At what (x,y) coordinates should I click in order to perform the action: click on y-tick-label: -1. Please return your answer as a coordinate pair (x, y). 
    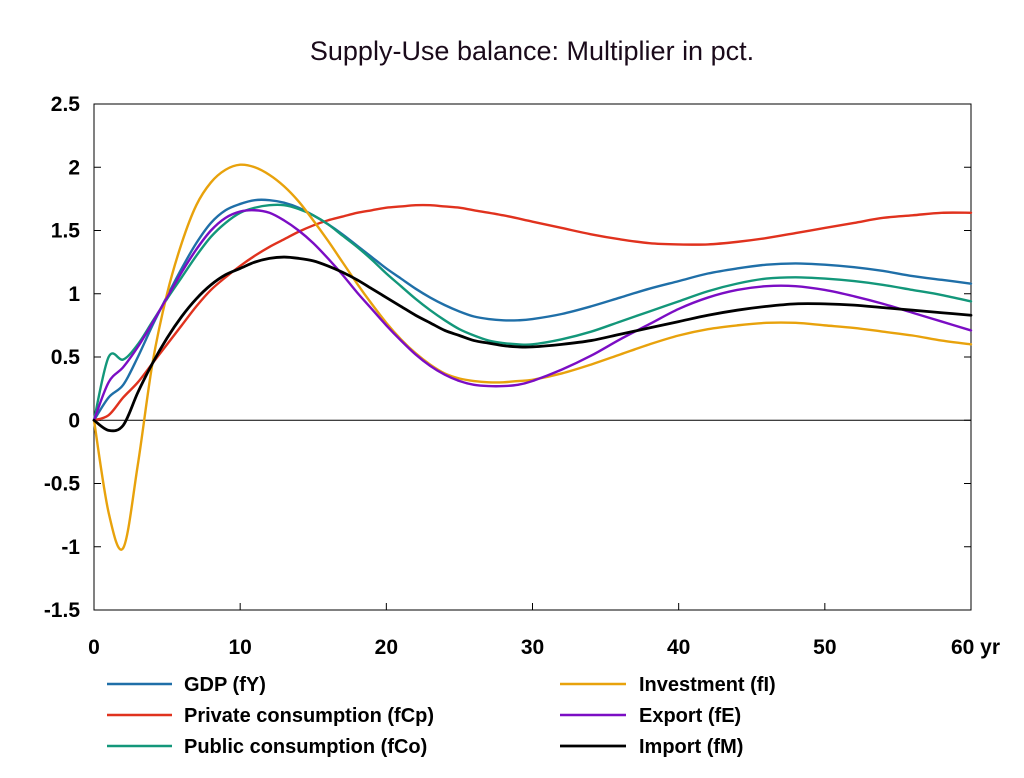
    Looking at the image, I should click on (70, 547).